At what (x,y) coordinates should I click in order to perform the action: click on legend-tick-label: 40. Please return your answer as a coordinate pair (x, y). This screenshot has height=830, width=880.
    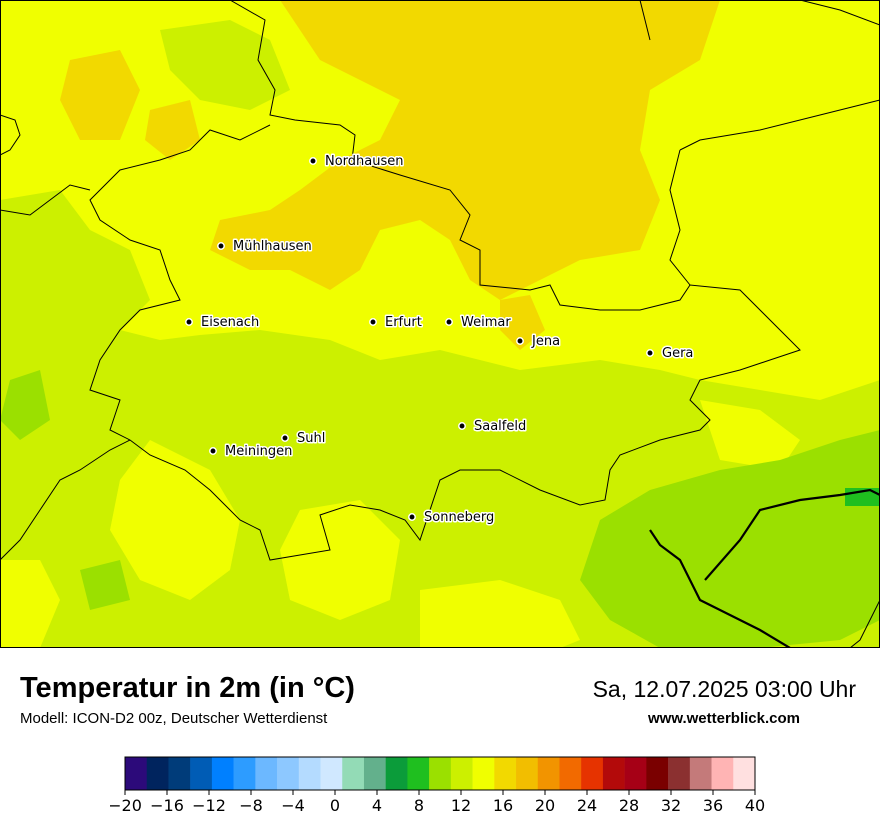
    Looking at the image, I should click on (755, 805).